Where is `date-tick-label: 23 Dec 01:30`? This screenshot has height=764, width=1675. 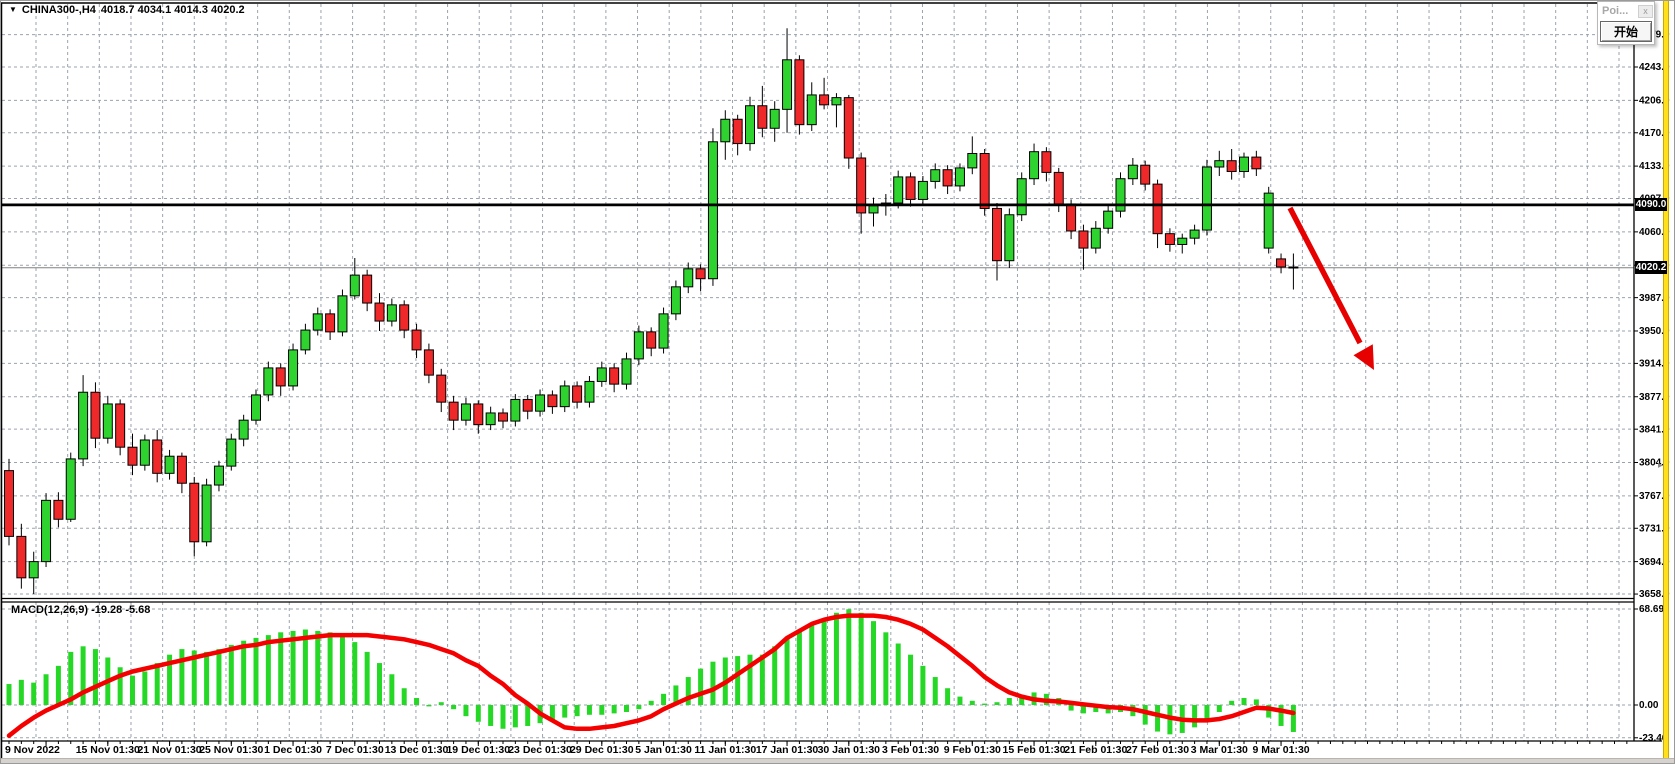
date-tick-label: 23 Dec 01:30 is located at coordinates (540, 750).